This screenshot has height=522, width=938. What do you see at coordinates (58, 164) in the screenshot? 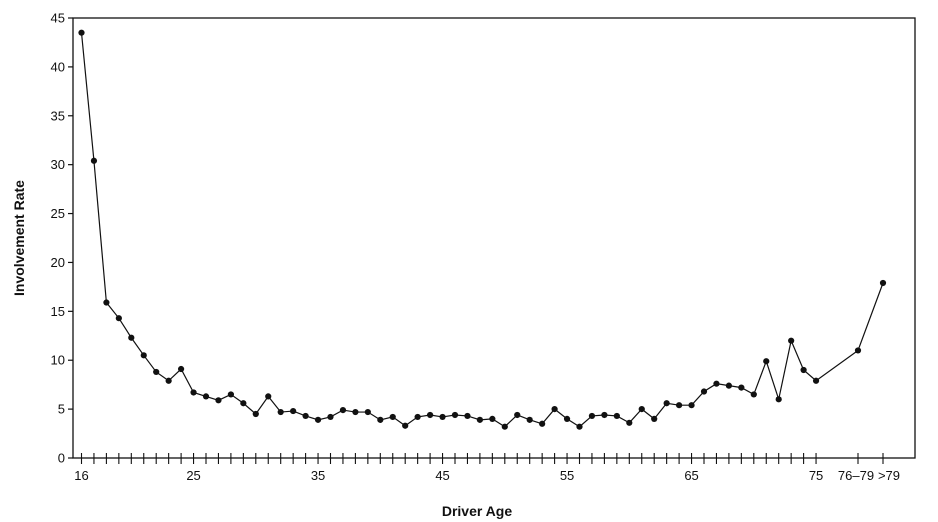
I see `y-tick-label: 30` at bounding box center [58, 164].